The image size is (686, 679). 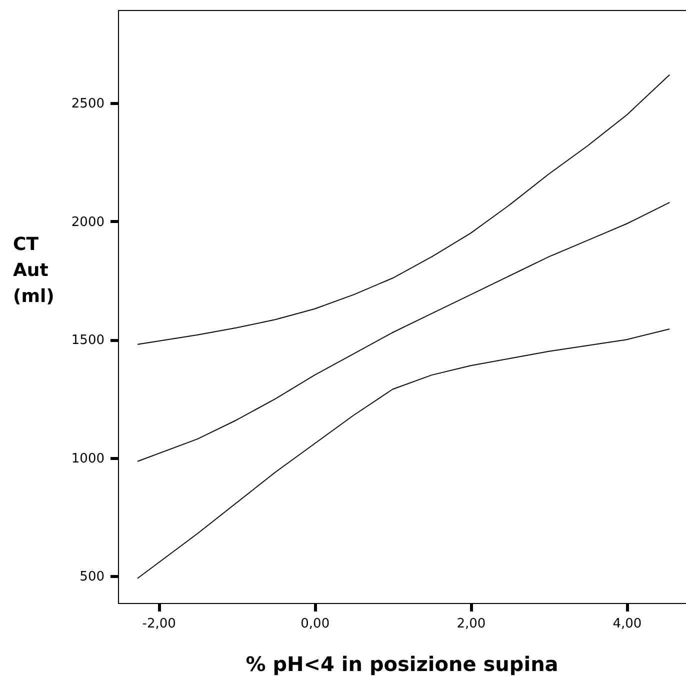 What do you see at coordinates (33, 270) in the screenshot?
I see `y-axis-title: CT Aut (ml)` at bounding box center [33, 270].